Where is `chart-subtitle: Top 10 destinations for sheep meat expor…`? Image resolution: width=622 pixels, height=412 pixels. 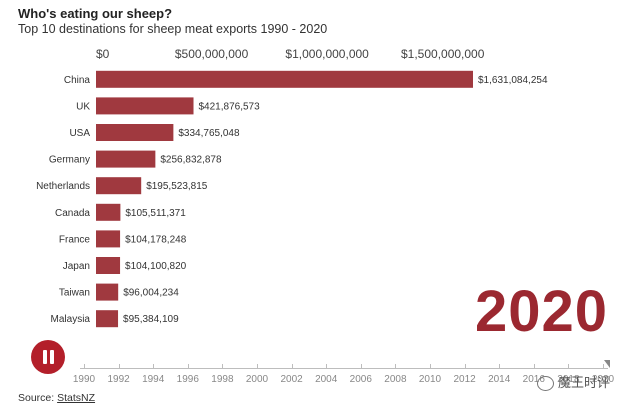 chart-subtitle: Top 10 destinations for sheep meat expor… is located at coordinates (173, 29).